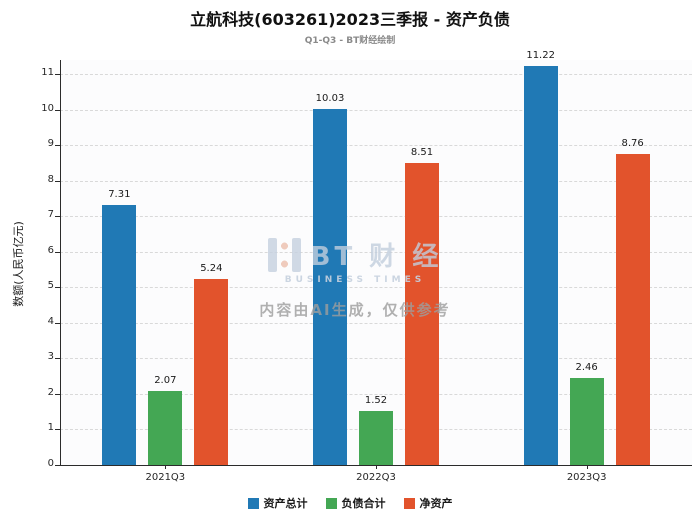 The image size is (700, 524). Describe the element at coordinates (50, 357) in the screenshot. I see `y-tick-label: 3` at that location.